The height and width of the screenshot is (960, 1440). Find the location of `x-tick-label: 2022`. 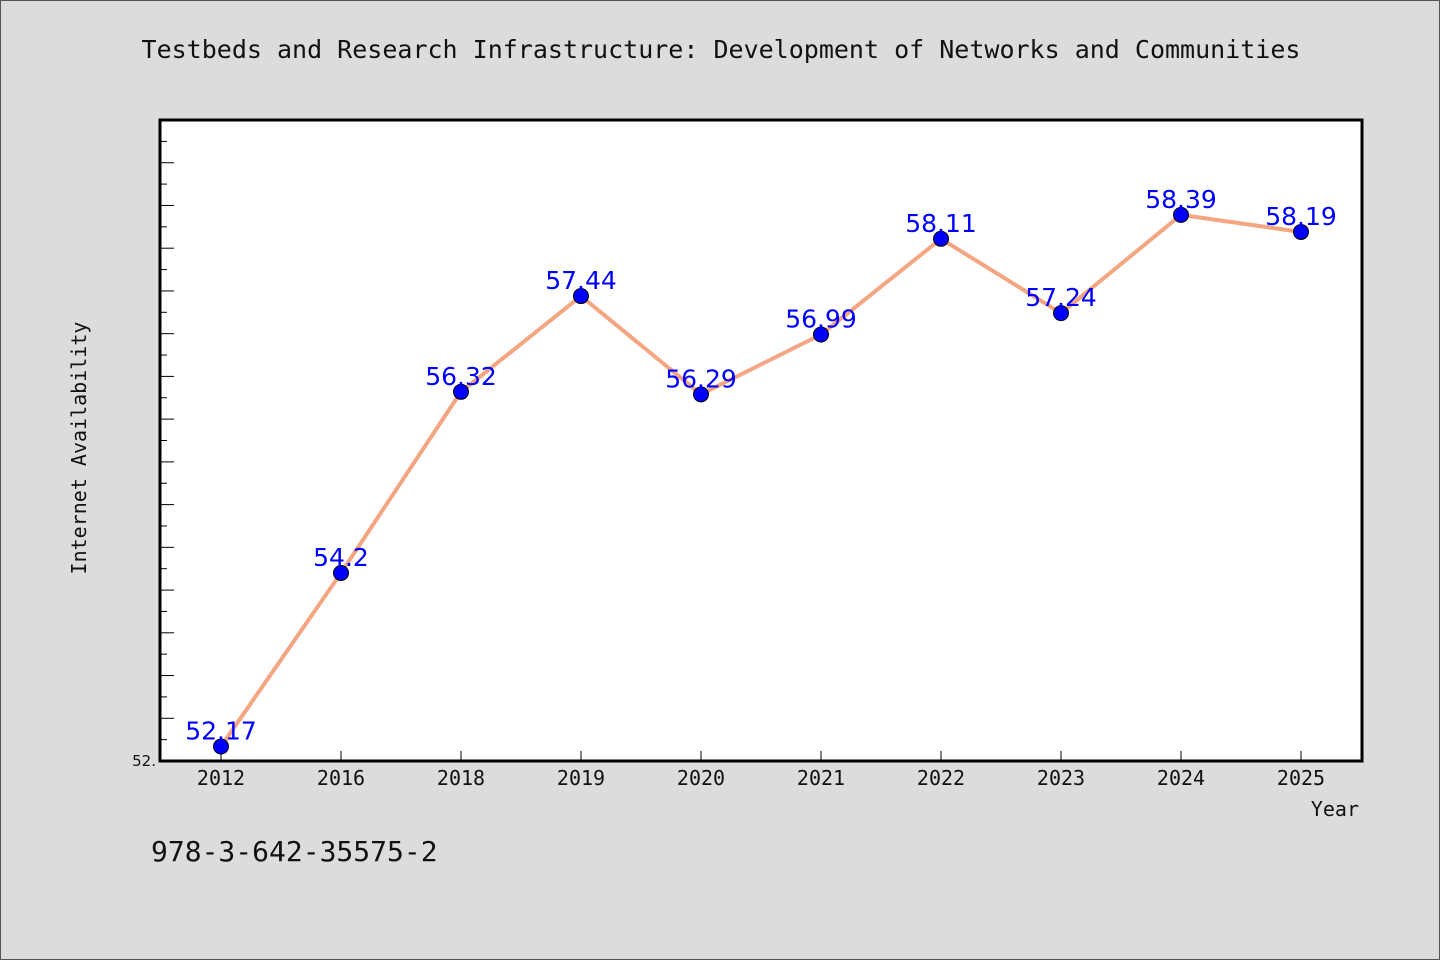

x-tick-label: 2022 is located at coordinates (941, 778).